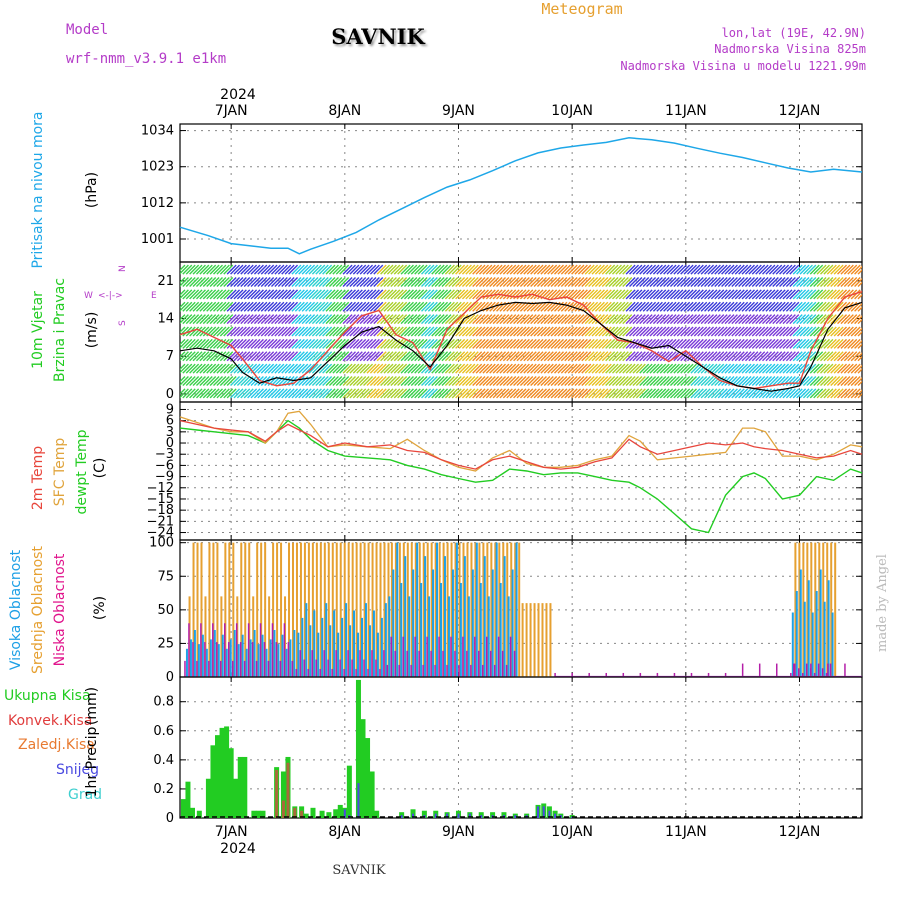 This screenshot has width=900, height=900. What do you see at coordinates (50, 721) in the screenshot?
I see `precip-legend-conv: Konvek.Kisa` at bounding box center [50, 721].